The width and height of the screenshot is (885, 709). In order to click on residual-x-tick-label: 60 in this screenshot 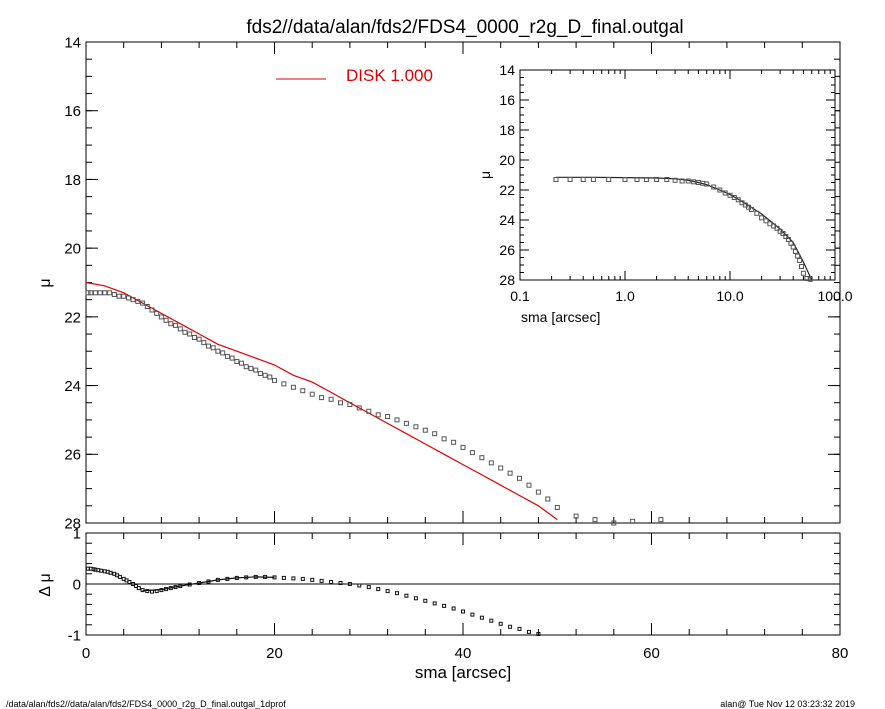, I will do `click(651, 653)`.